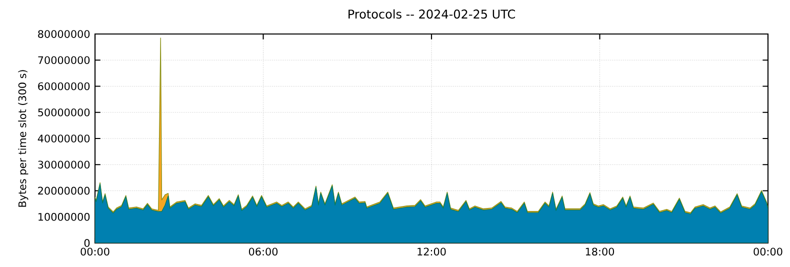 The image size is (790, 267). I want to click on y-tick-label: 0, so click(87, 243).